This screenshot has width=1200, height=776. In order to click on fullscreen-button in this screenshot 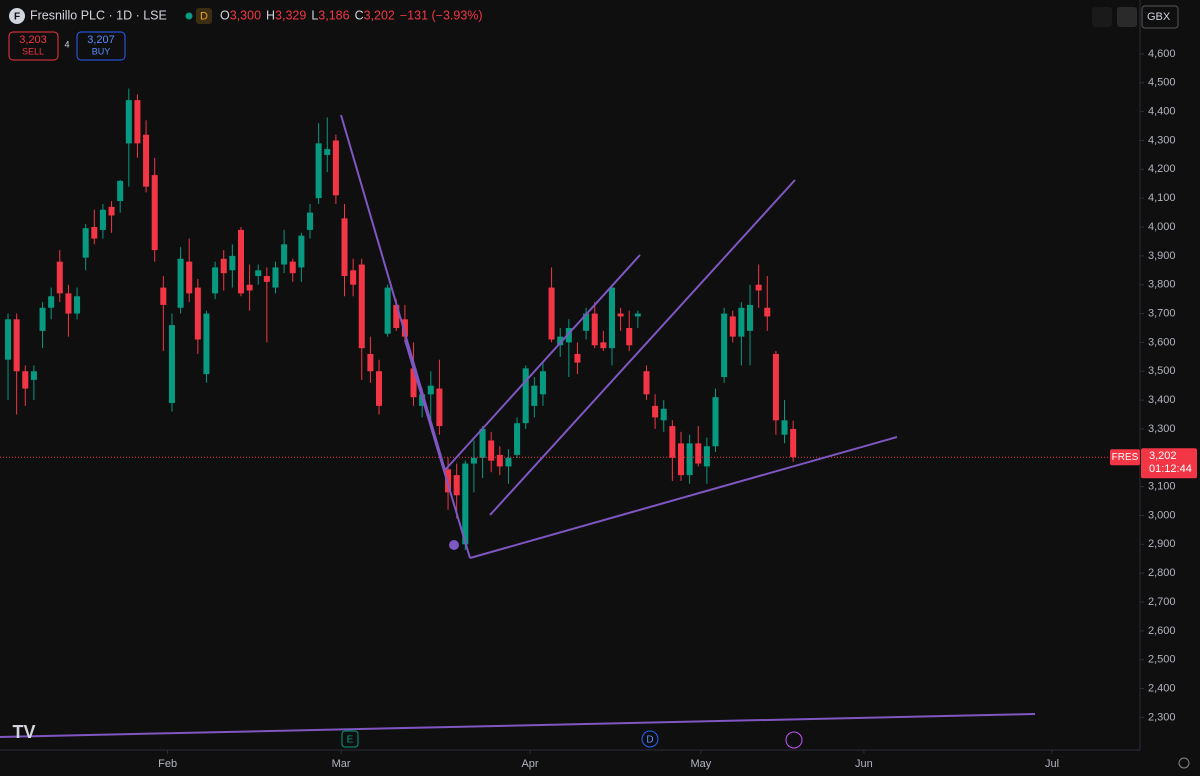, I will do `click(1127, 17)`.